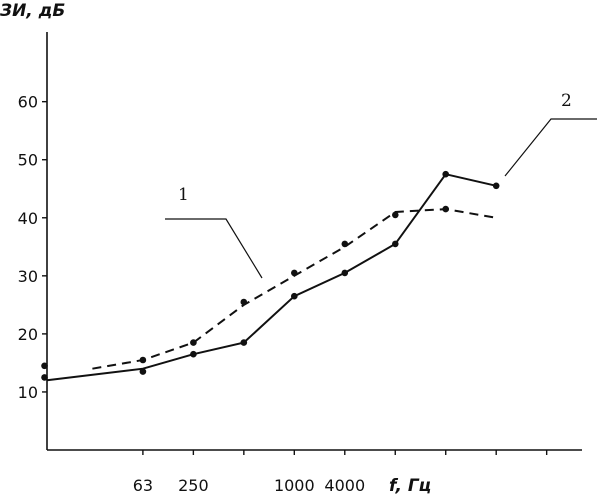 This screenshot has width=600, height=494. Describe the element at coordinates (294, 485) in the screenshot. I see `x-tick-label: 1000` at that location.